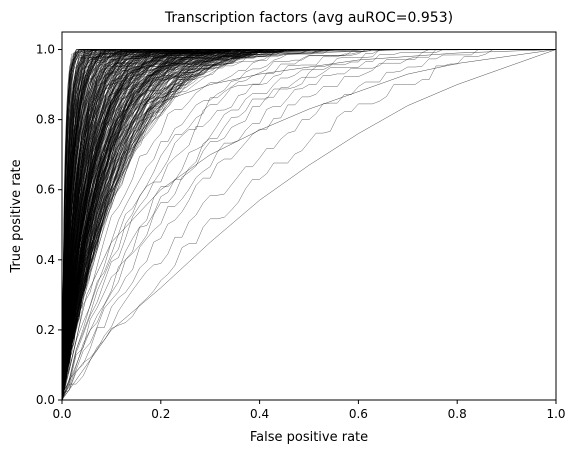 The width and height of the screenshot is (578, 458). Describe the element at coordinates (160, 414) in the screenshot. I see `x-tick-label: 0.2` at that location.